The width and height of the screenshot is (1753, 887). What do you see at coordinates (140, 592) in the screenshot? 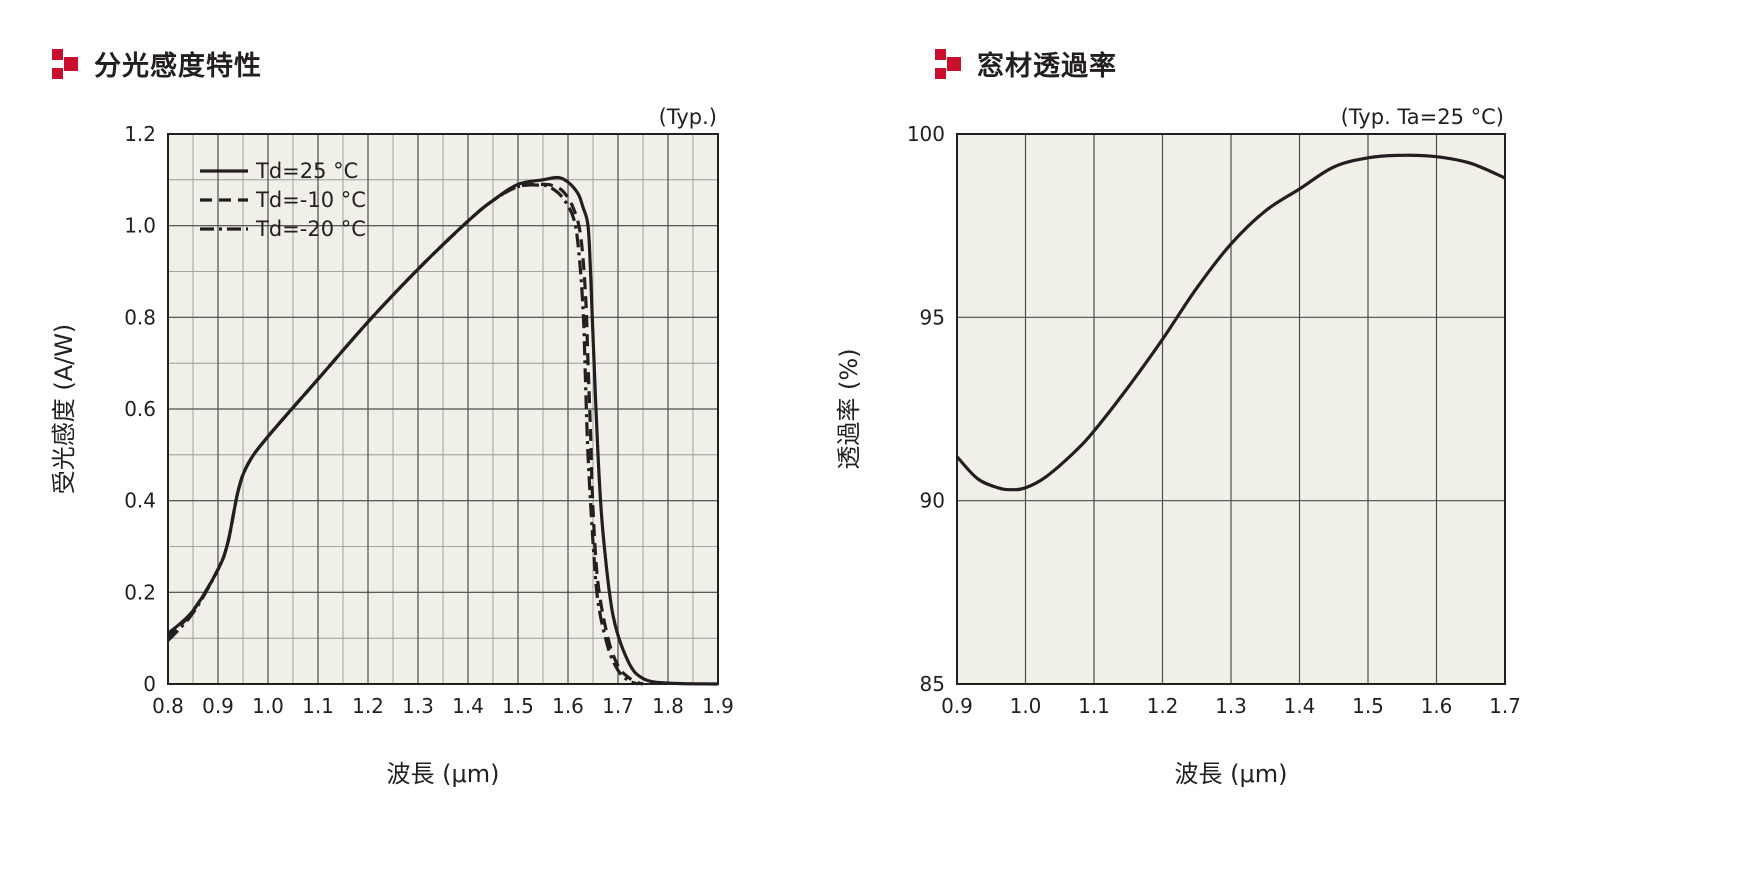
I see `y-tick-label: 0.2` at bounding box center [140, 592].